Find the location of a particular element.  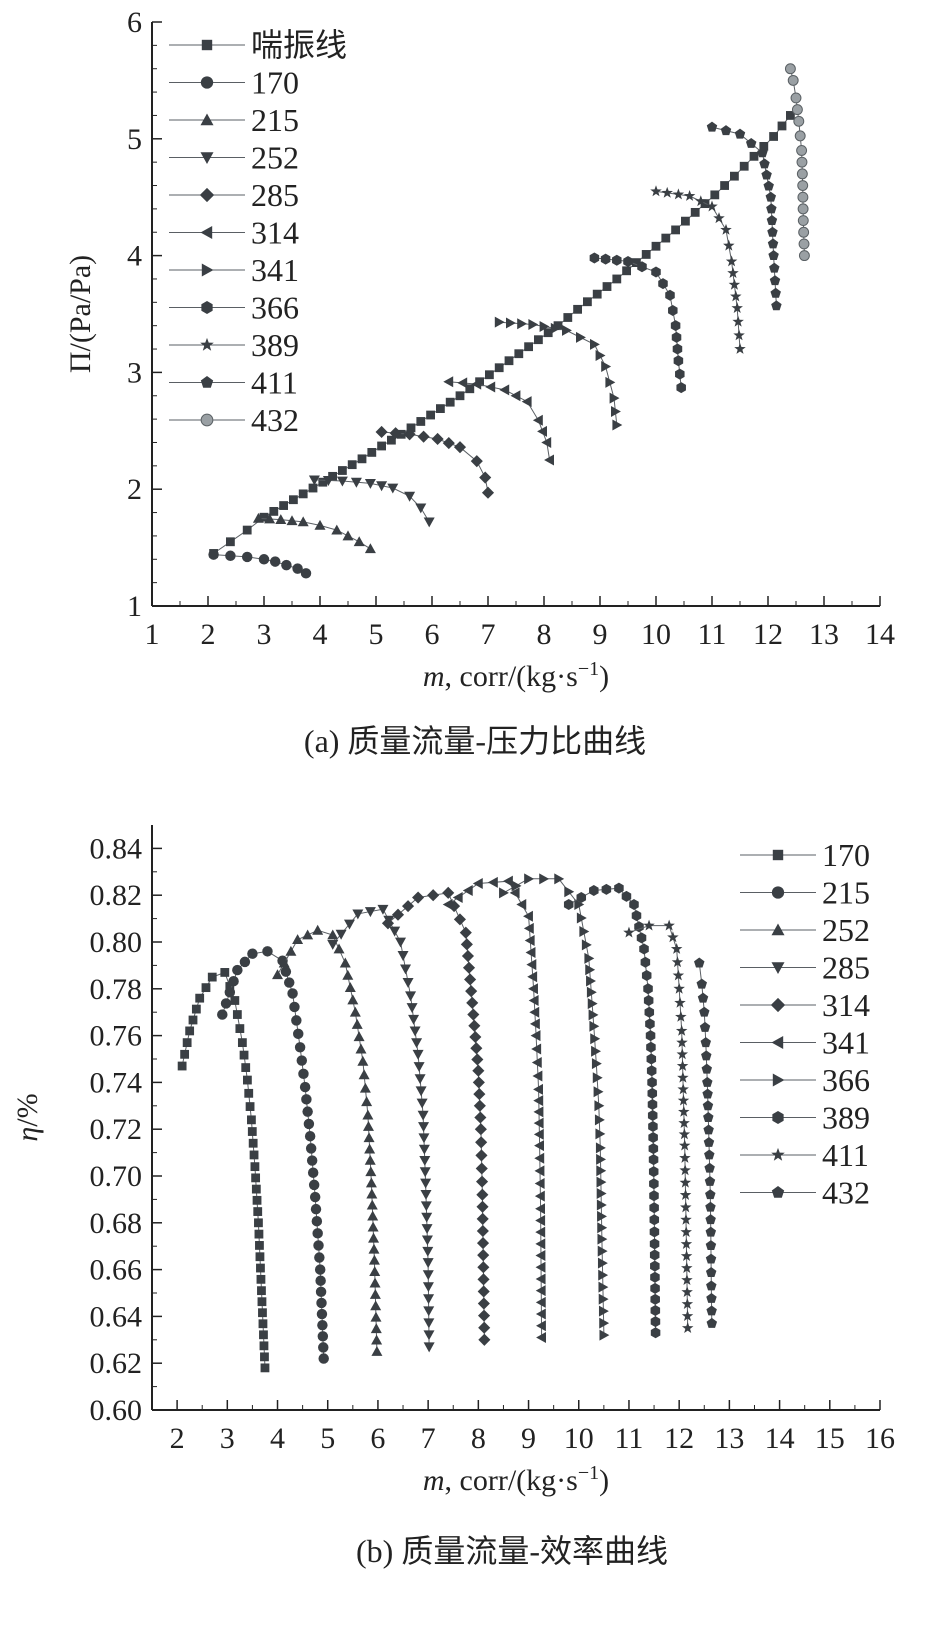

x-tick-label: 8 is located at coordinates (478, 1438).